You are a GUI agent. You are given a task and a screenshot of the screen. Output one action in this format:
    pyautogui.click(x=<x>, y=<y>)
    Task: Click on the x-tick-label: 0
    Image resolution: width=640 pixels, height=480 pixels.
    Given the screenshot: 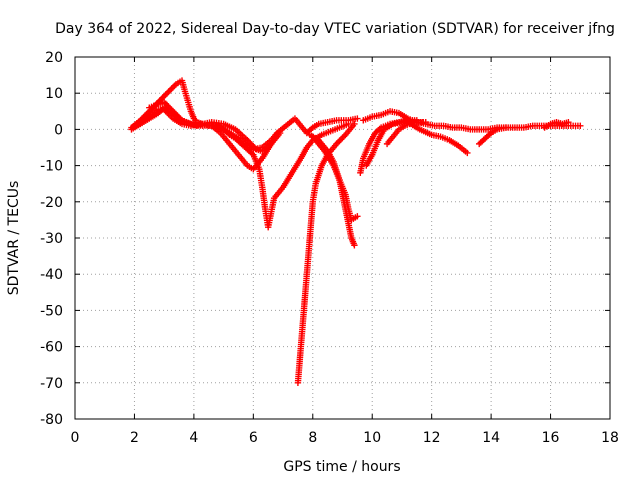 What is the action you would take?
    pyautogui.click(x=75, y=438)
    